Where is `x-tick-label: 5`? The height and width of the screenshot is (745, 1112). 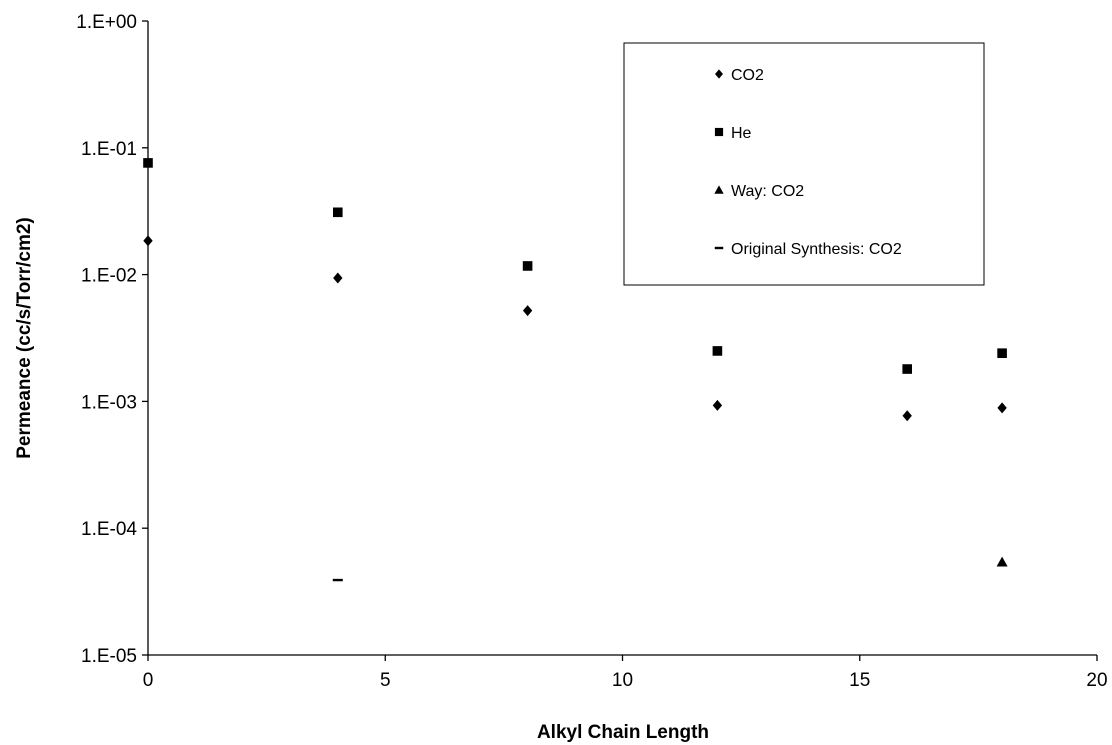 x-tick-label: 5 is located at coordinates (385, 680).